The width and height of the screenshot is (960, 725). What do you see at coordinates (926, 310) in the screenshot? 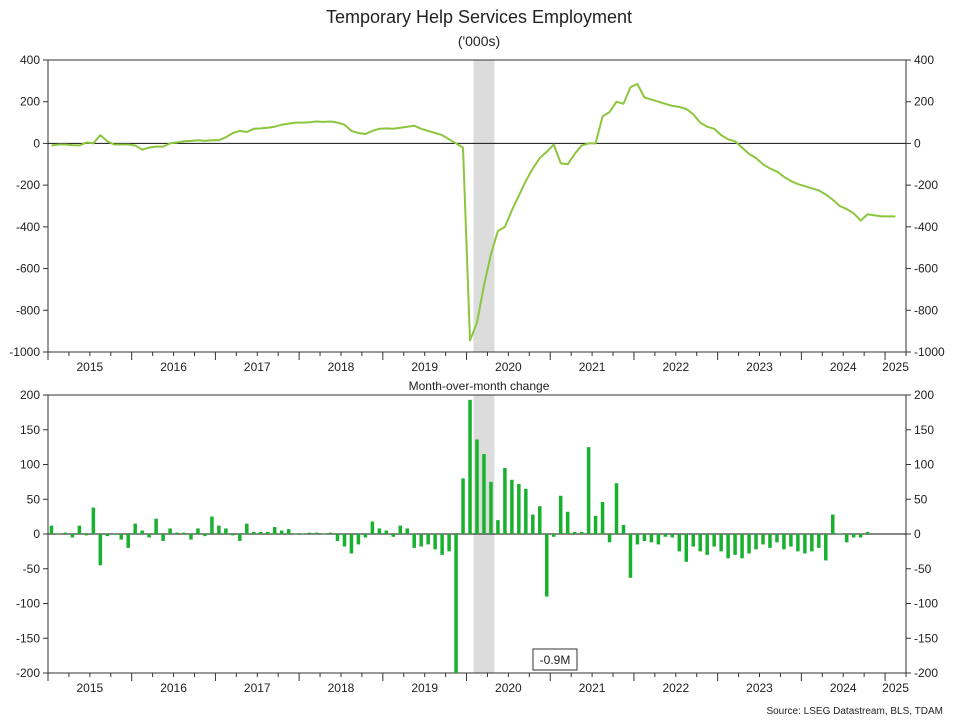
I see `y-tick-label-right: -800` at bounding box center [926, 310].